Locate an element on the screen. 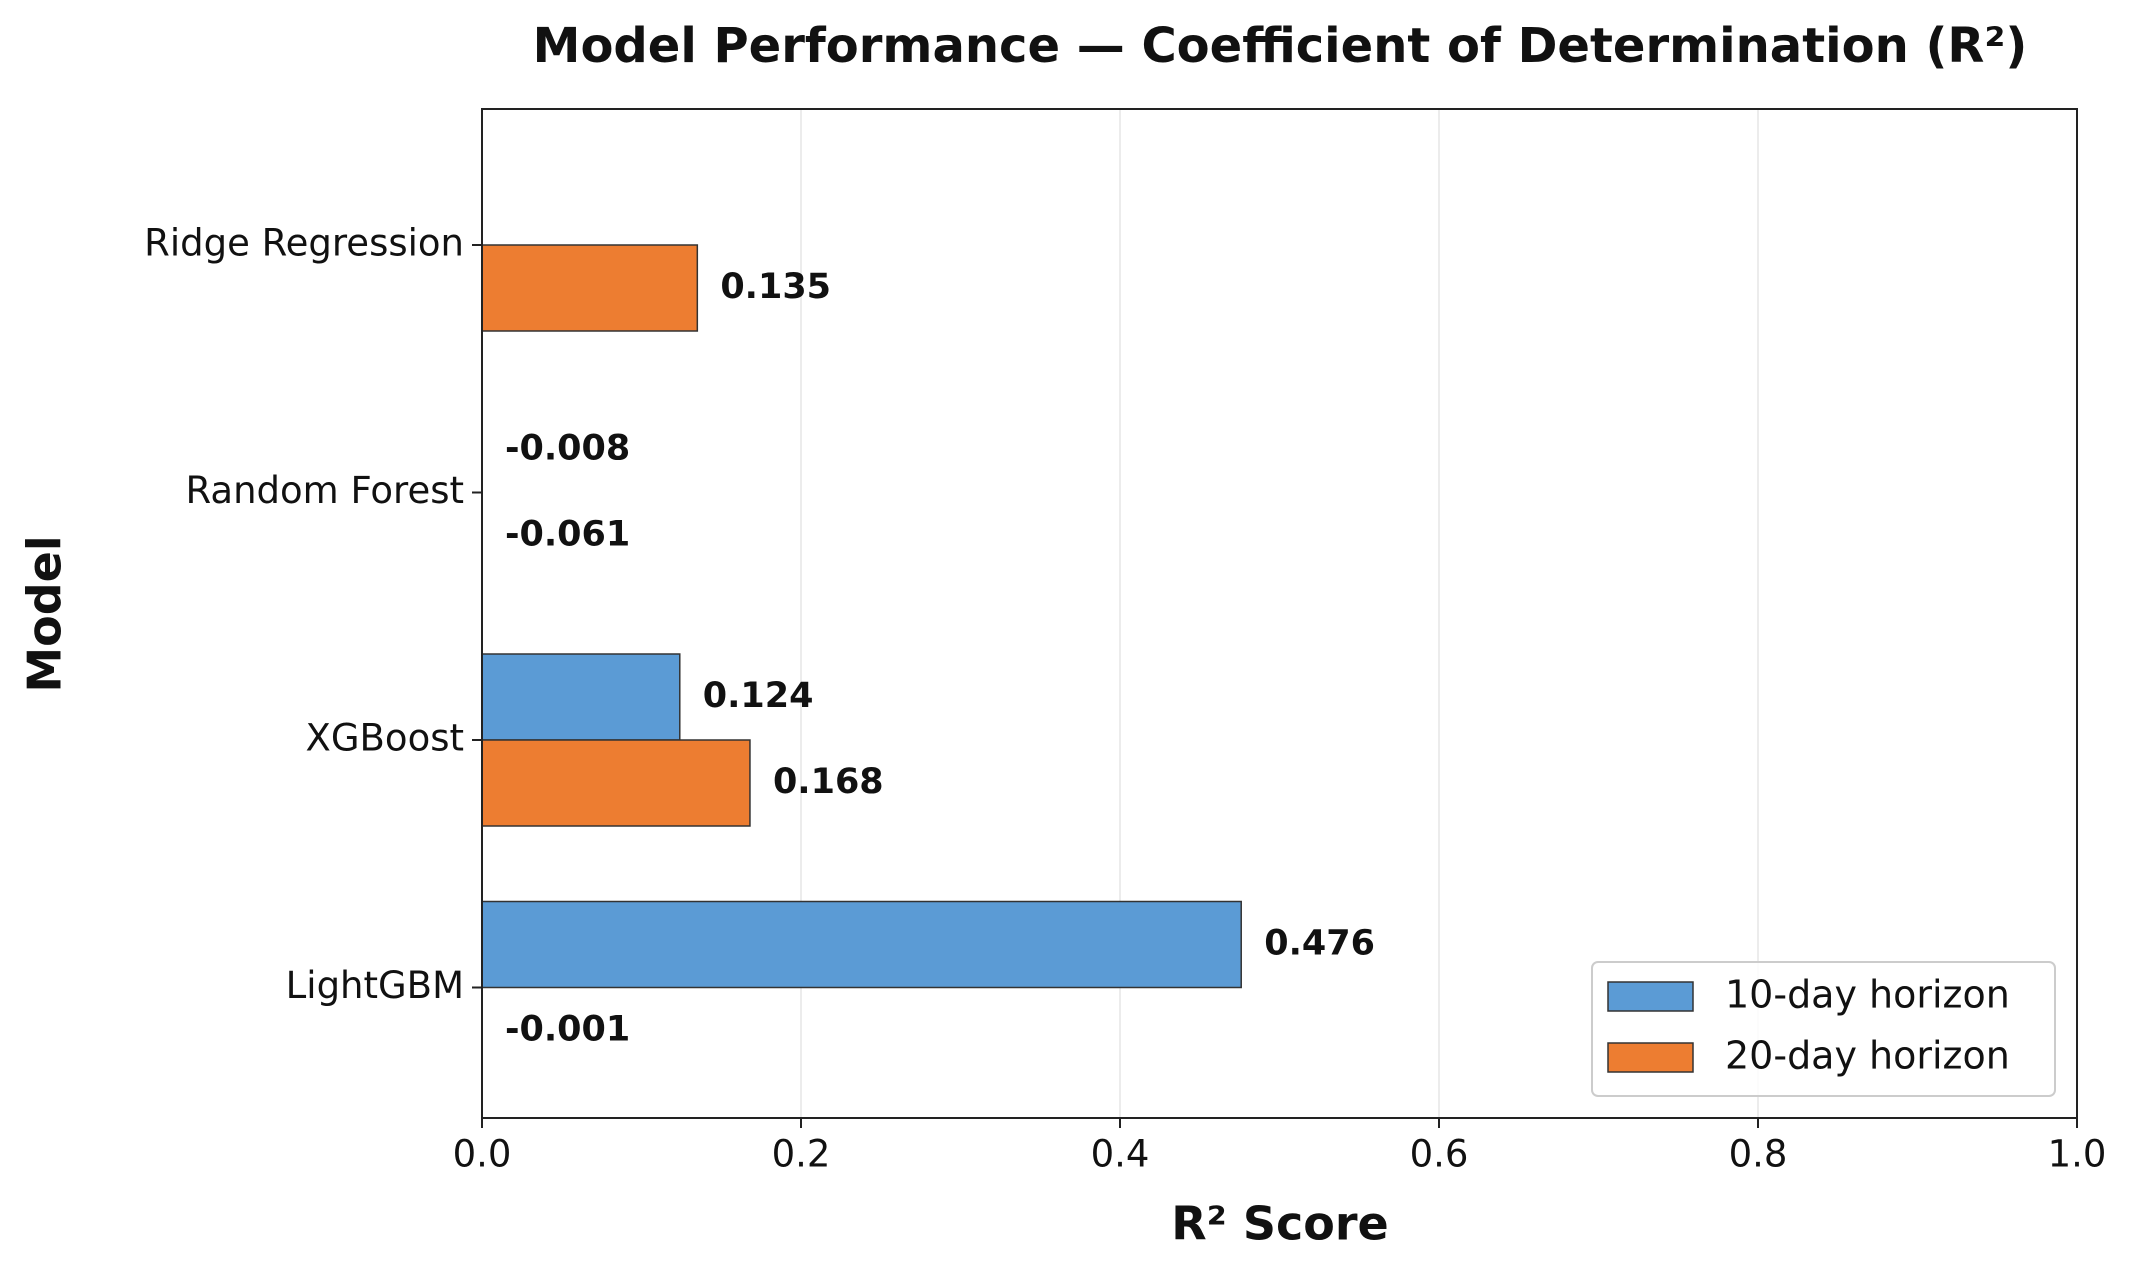  y-axis-label: Model is located at coordinates (45, 613).